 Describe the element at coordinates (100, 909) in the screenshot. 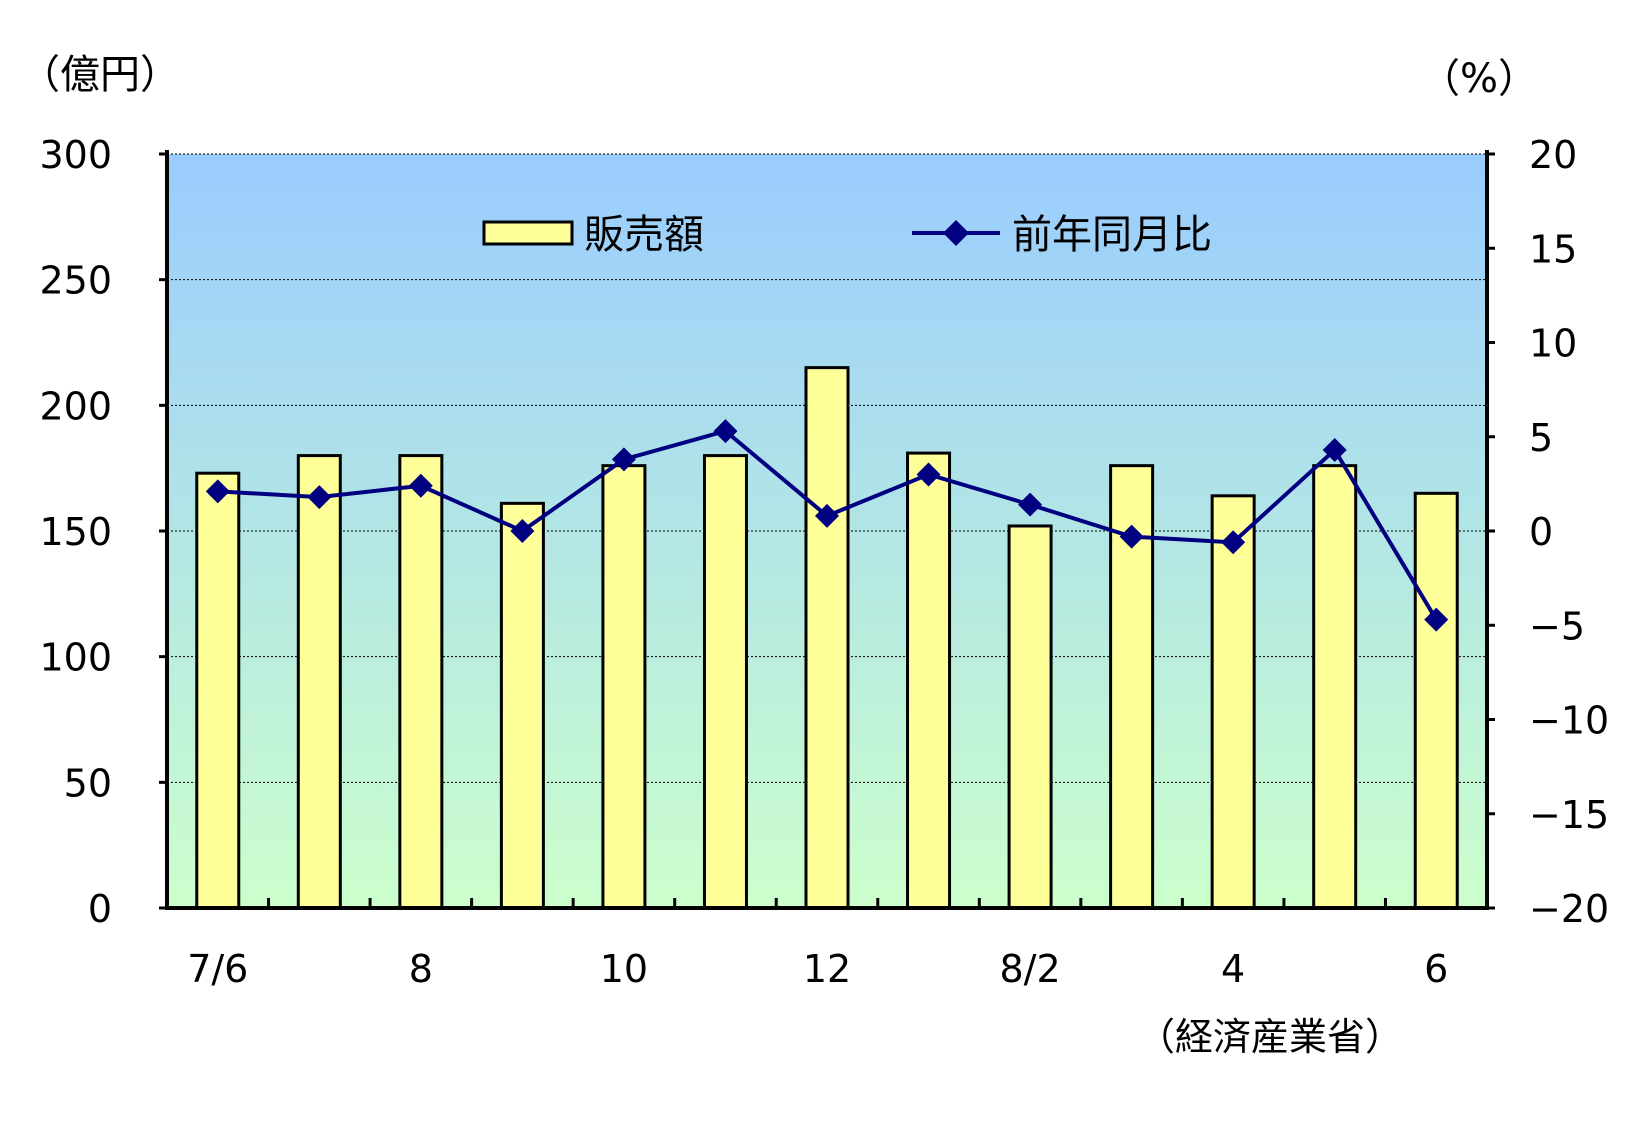

I see `left-tick-label: 0` at that location.